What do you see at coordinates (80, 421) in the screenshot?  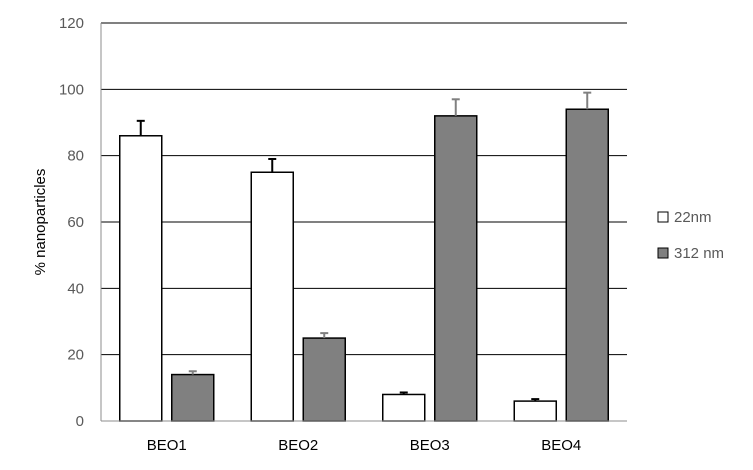 I see `y-tick-label: 0` at bounding box center [80, 421].